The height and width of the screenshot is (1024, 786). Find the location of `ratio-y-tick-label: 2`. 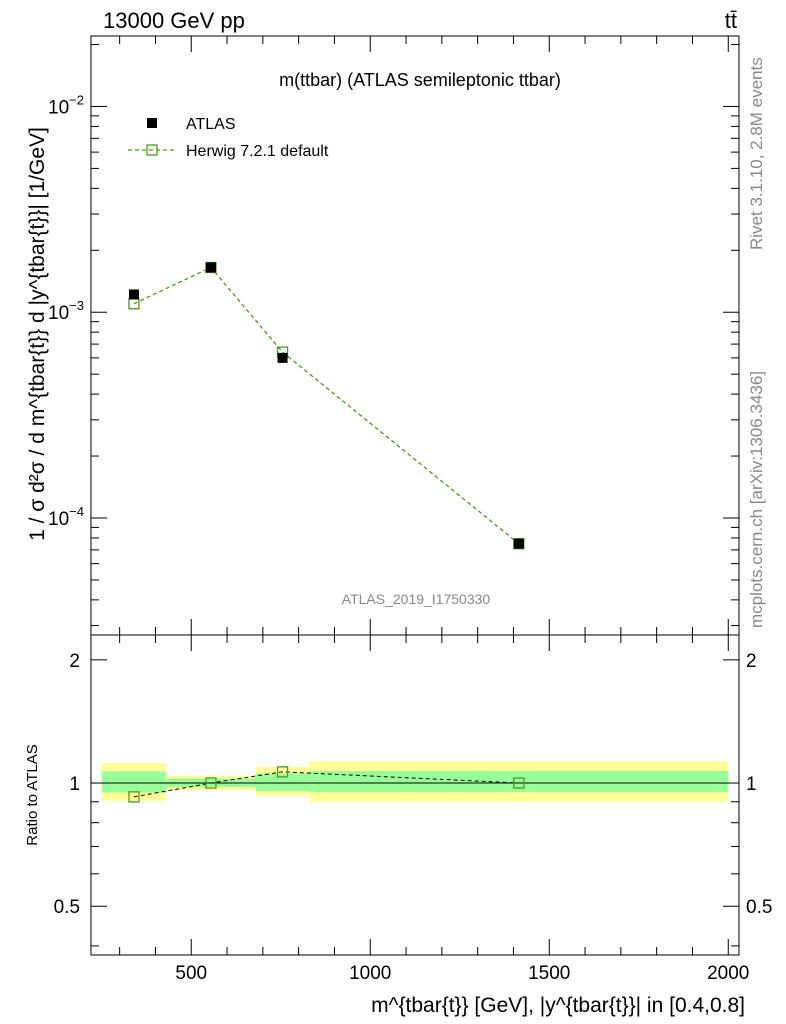

ratio-y-tick-label: 2 is located at coordinates (74, 661).